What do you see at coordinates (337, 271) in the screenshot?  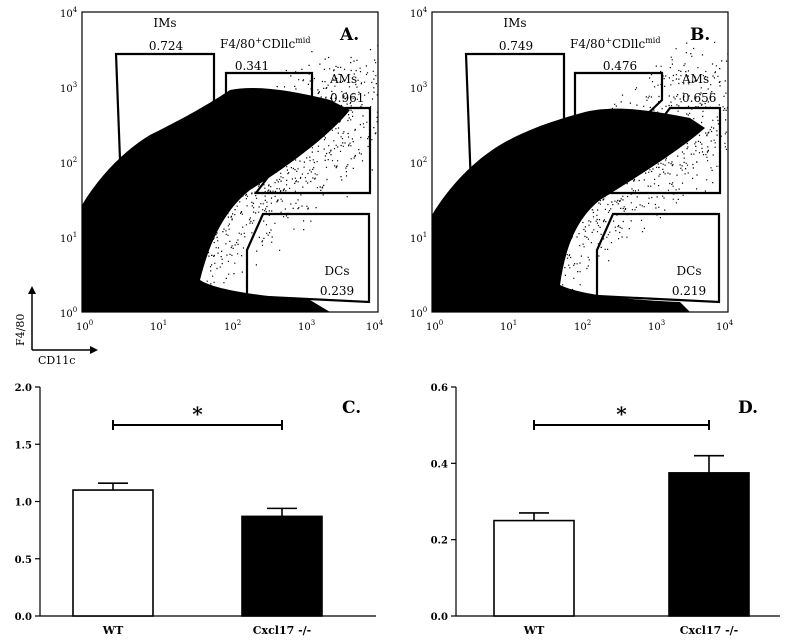 I see `gate-name-dcs-a: DCs` at bounding box center [337, 271].